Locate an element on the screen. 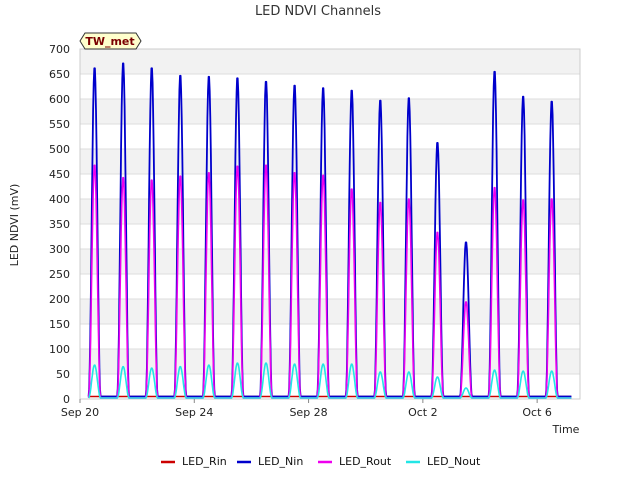 The image size is (640, 480). x-axis-label: Time is located at coordinates (566, 429).